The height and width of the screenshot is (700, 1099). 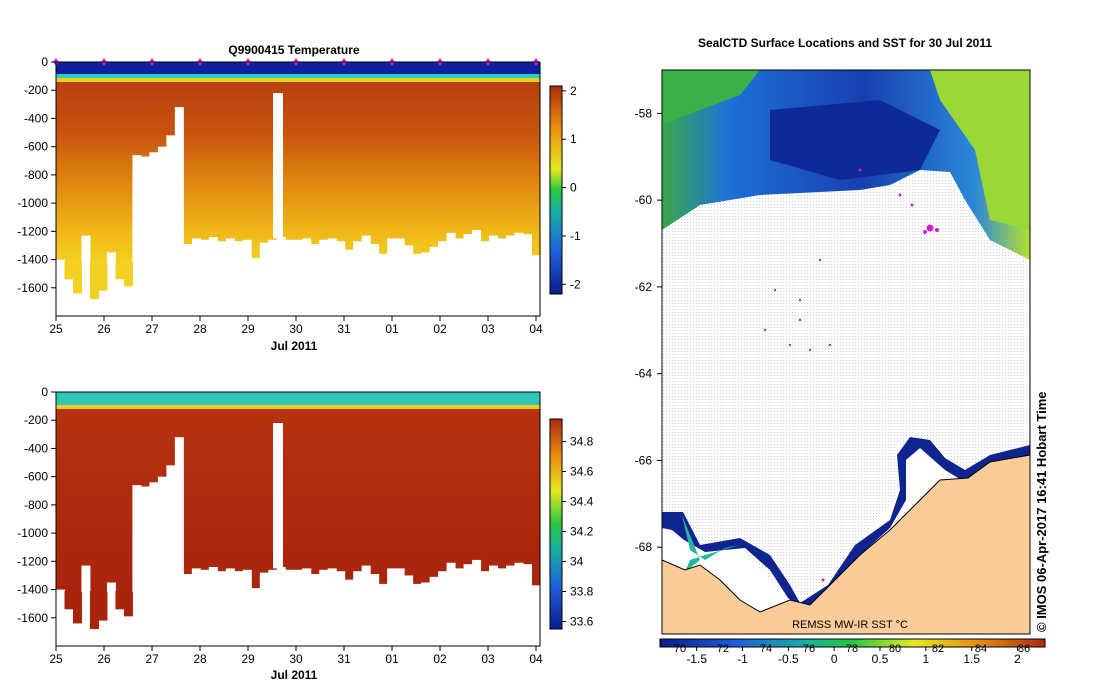 I want to click on imos-credit: © IMOS 06-Apr-2017 16:41 Hobart Time, so click(x=1041, y=511).